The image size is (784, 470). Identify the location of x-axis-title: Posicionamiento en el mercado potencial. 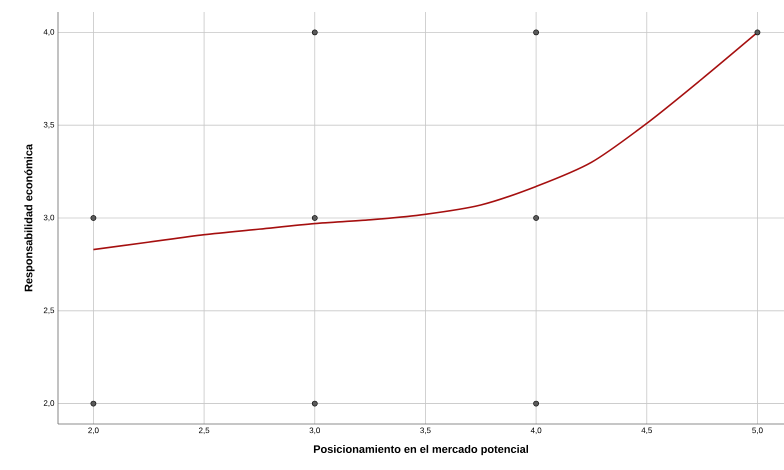
(421, 450).